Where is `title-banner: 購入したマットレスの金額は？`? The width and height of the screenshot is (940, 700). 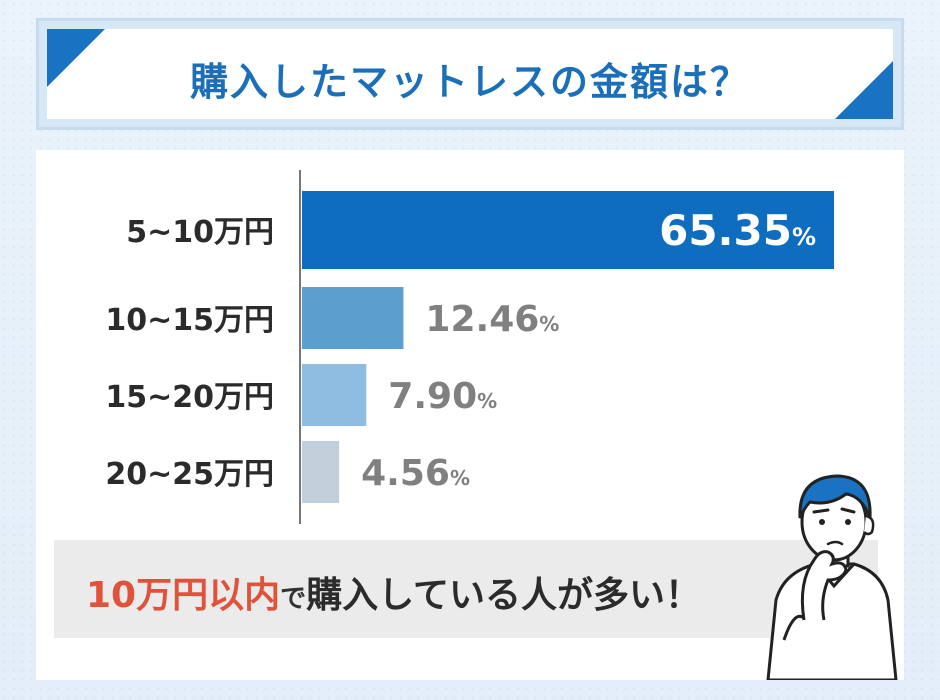
title-banner: 購入したマットレスの金額は？ is located at coordinates (470, 74).